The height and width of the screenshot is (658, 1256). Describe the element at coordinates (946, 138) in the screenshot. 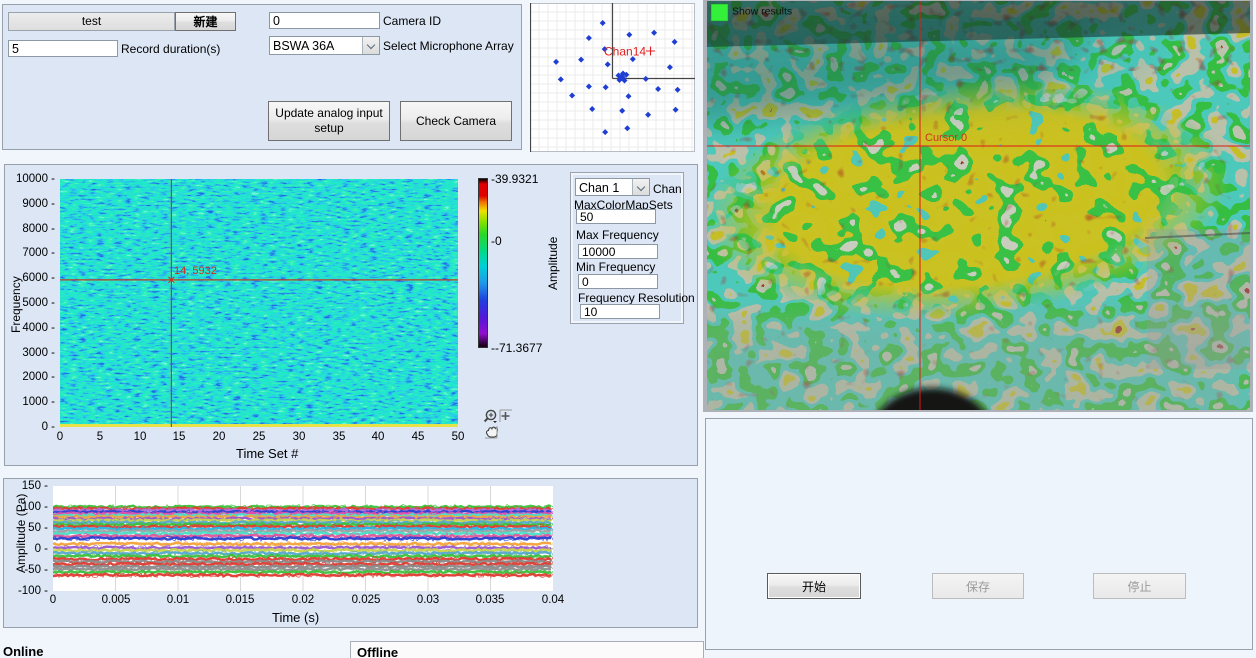

I see `svg-text: Cursor 0` at that location.